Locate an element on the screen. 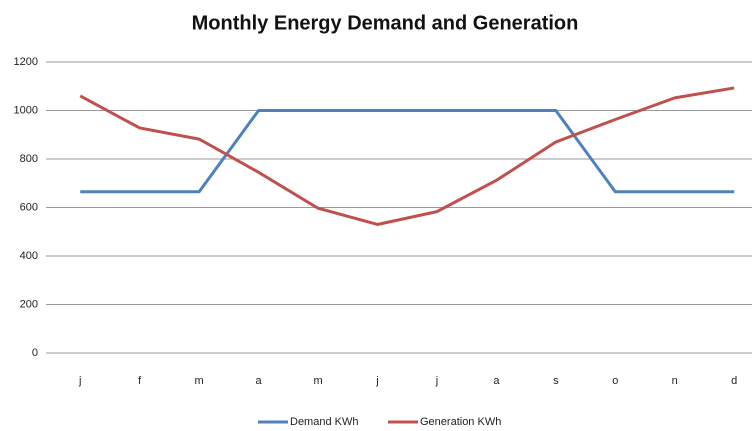 This screenshot has width=752, height=431. legend-label: Generation KWh is located at coordinates (460, 422).